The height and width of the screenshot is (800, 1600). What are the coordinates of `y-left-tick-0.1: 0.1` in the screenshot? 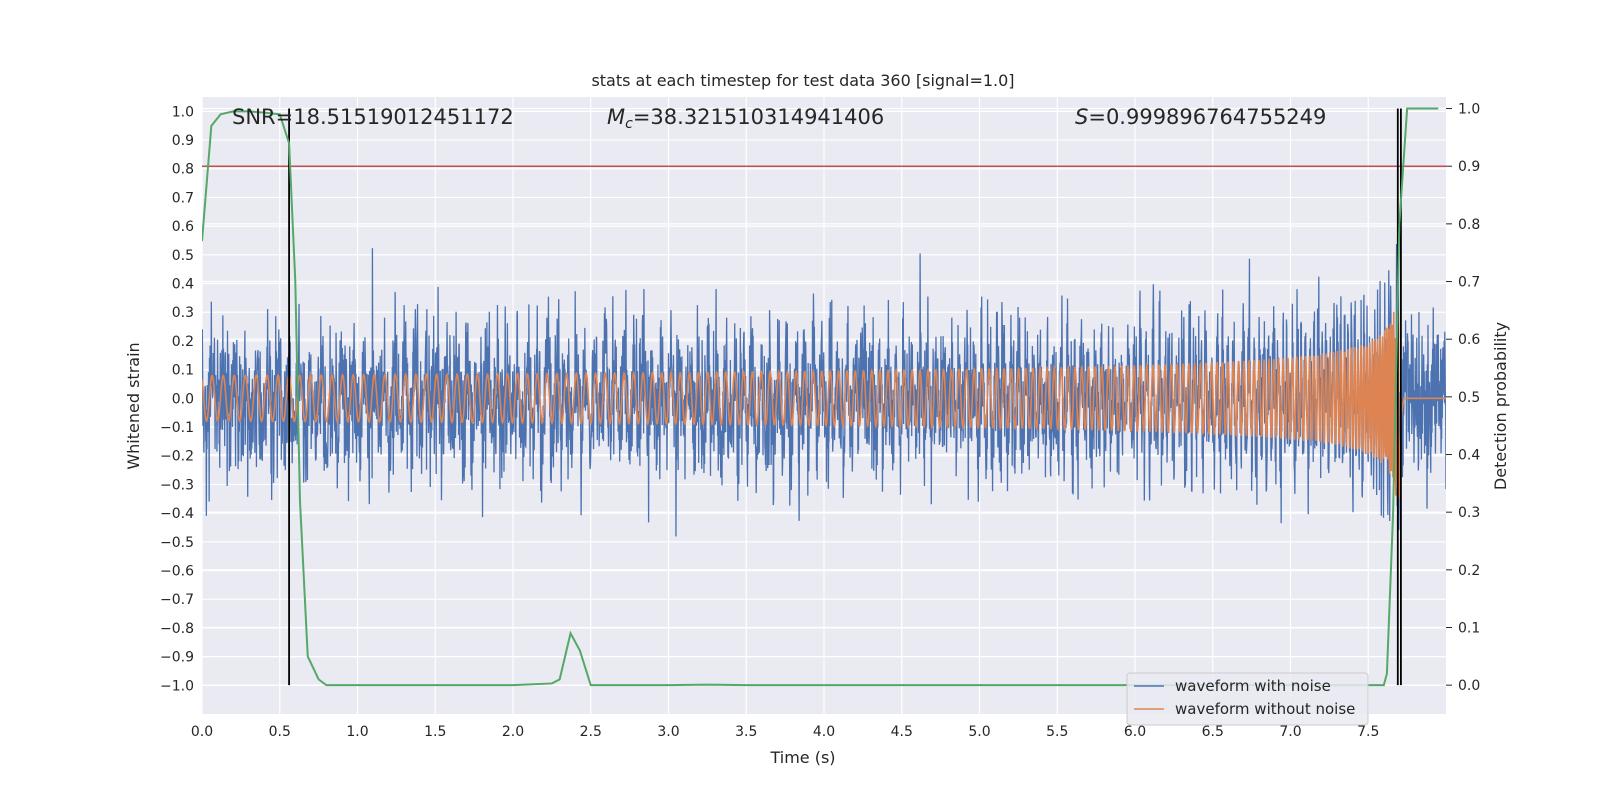 It's located at (183, 371).